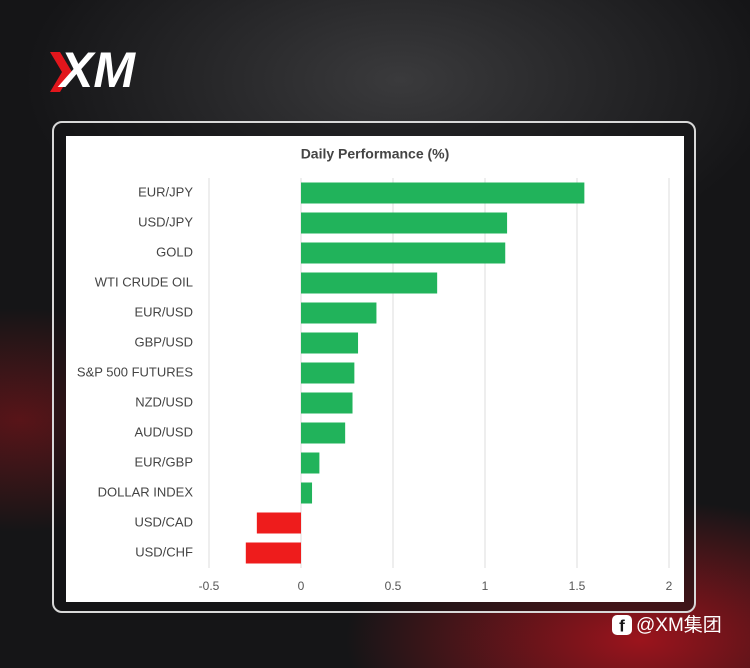 This screenshot has width=750, height=668. What do you see at coordinates (163, 341) in the screenshot?
I see `y-tick-label: GBP/USD` at bounding box center [163, 341].